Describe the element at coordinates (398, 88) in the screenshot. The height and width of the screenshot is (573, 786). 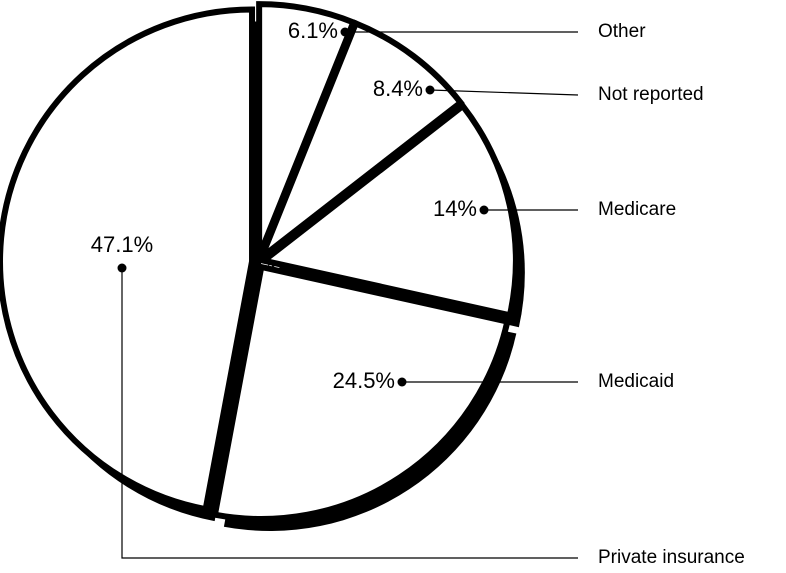
I see `value-label: 8.4%` at that location.